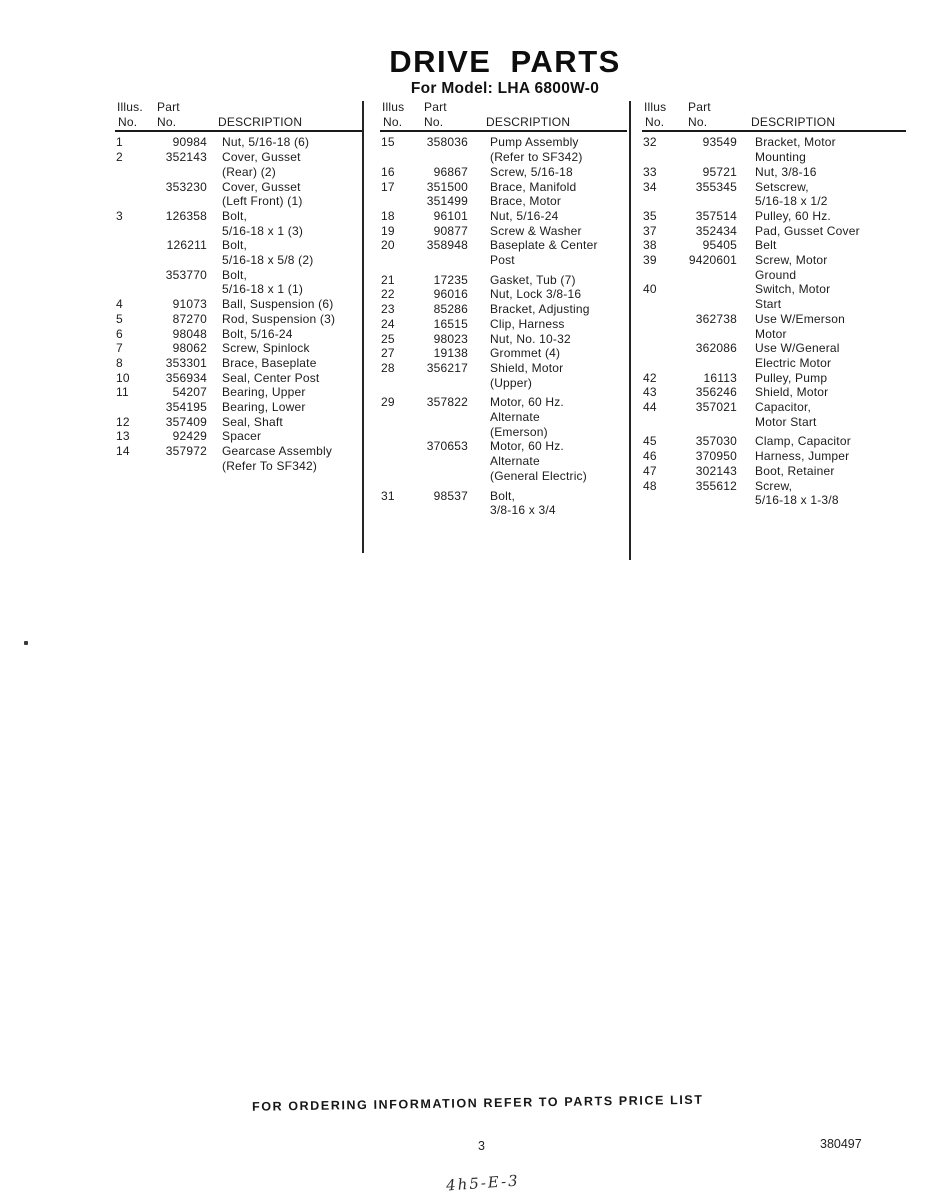  What do you see at coordinates (716, 470) in the screenshot?
I see `part-no: 302143` at bounding box center [716, 470].